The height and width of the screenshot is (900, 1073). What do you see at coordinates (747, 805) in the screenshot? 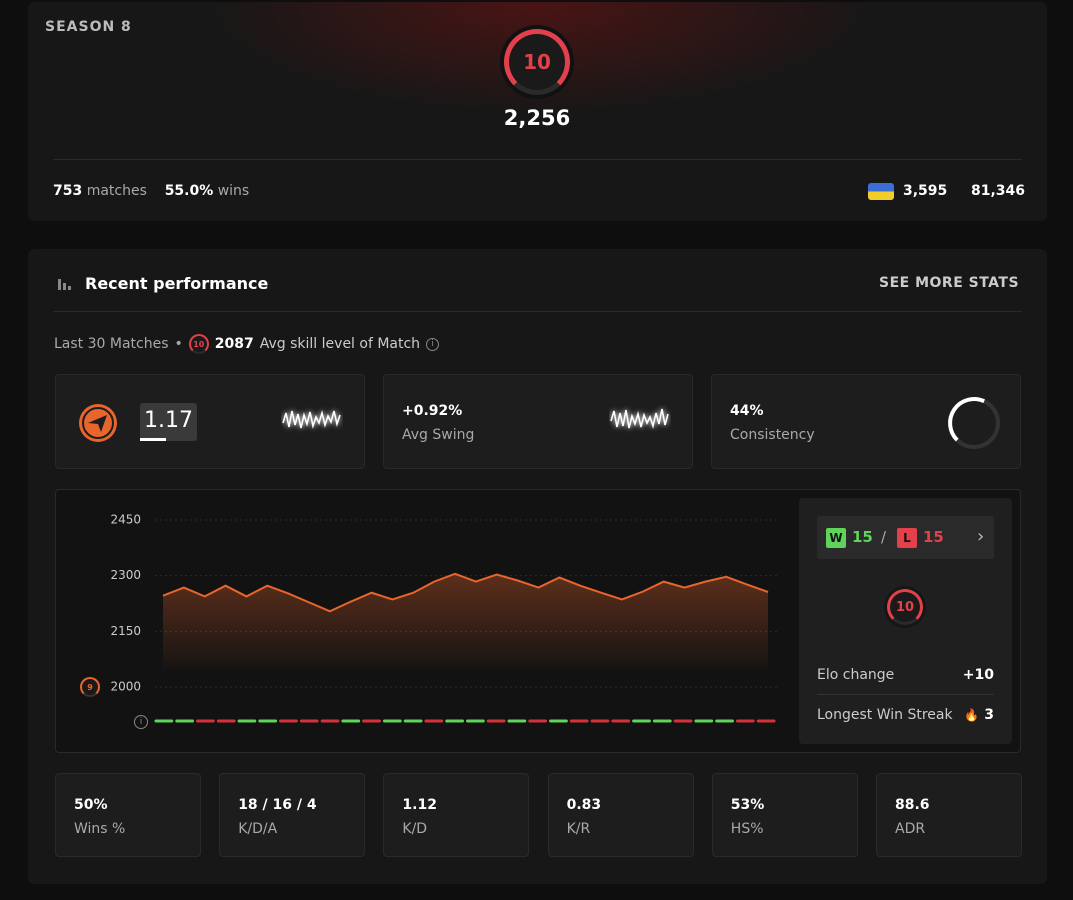
I see `stat-value: 53%` at bounding box center [747, 805].